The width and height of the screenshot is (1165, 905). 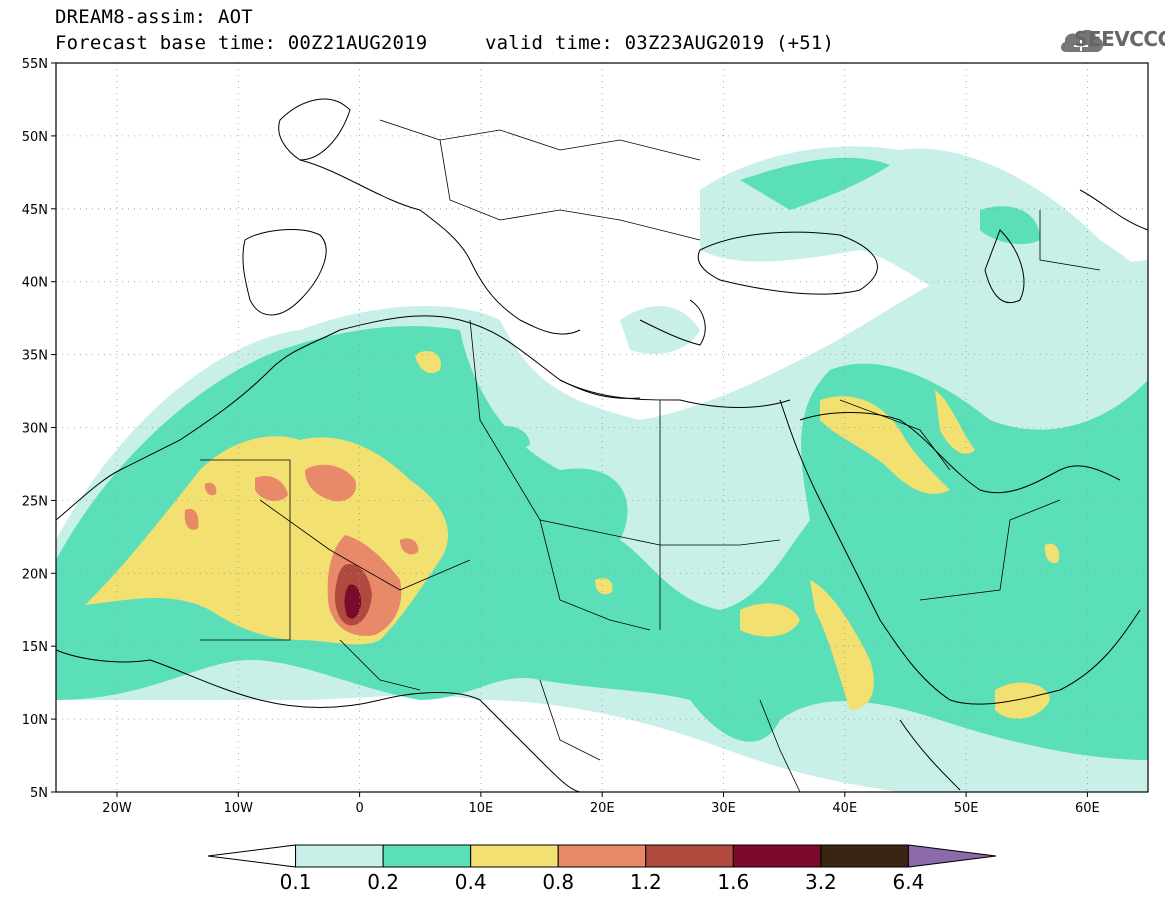 I want to click on latitude-labels: 55N 50N 45N 40N 35N 30N 25N 20N 15N 10N 5N, so click(x=39, y=429).